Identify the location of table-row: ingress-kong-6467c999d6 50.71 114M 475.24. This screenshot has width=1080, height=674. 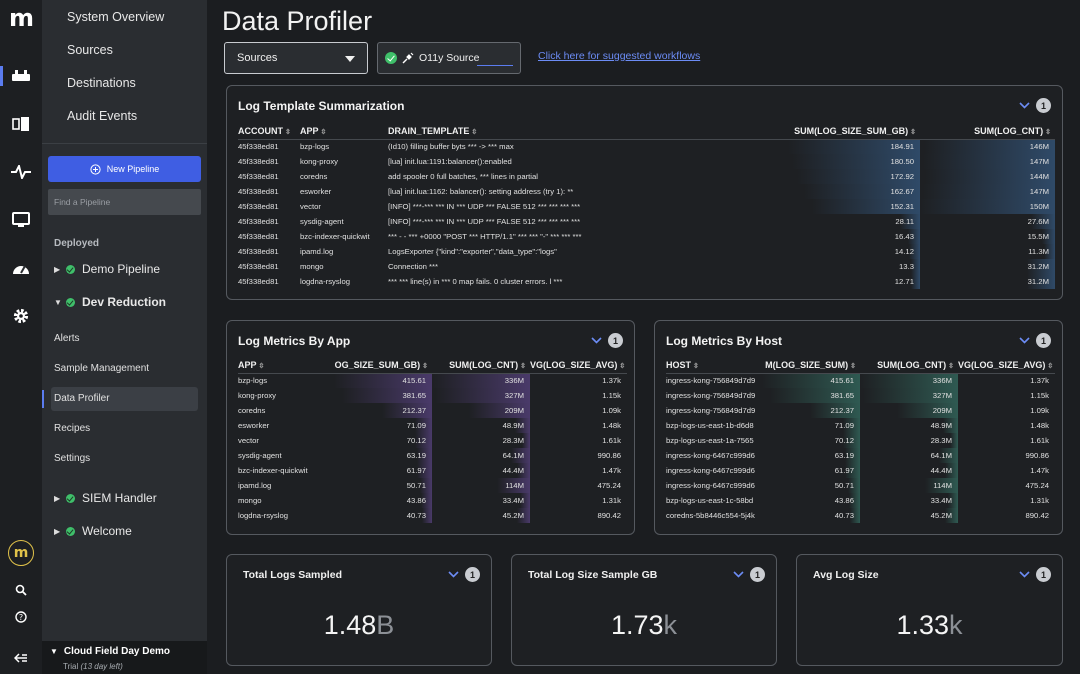
(860, 485).